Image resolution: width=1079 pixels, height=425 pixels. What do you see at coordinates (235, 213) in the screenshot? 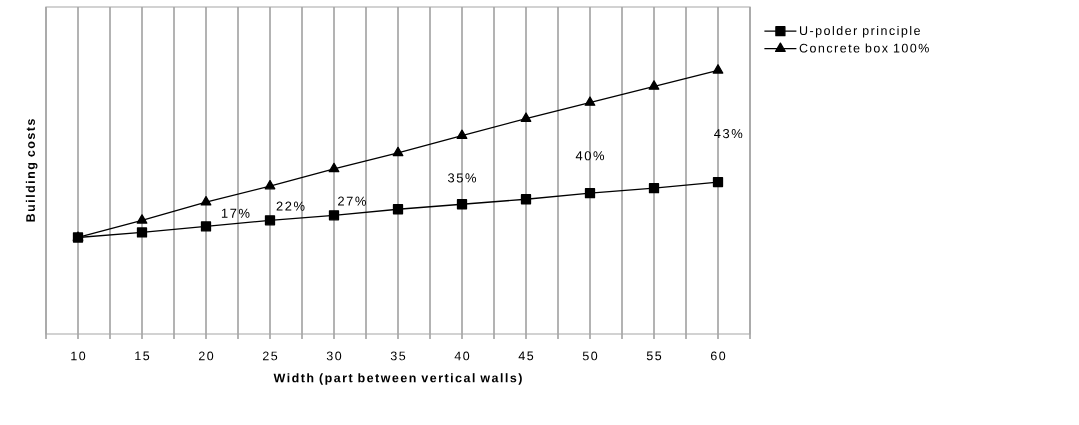
I see `annotation: 17%` at bounding box center [235, 213].